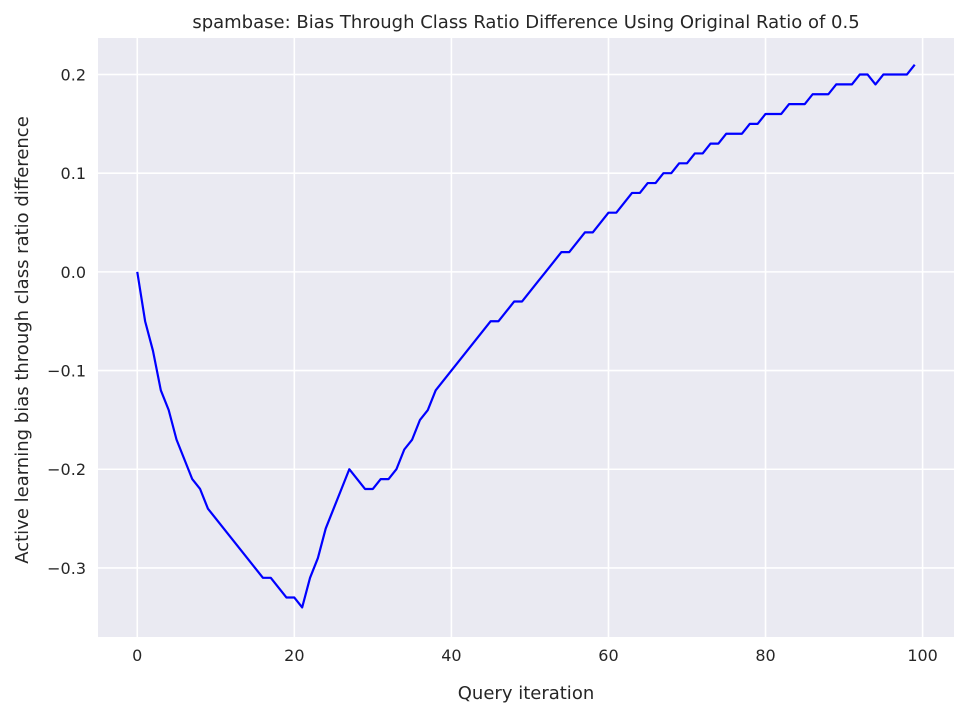 The height and width of the screenshot is (716, 966). What do you see at coordinates (535, 655) in the screenshot?
I see `x-tick-labels: 0 20 40 60 80 100` at bounding box center [535, 655].